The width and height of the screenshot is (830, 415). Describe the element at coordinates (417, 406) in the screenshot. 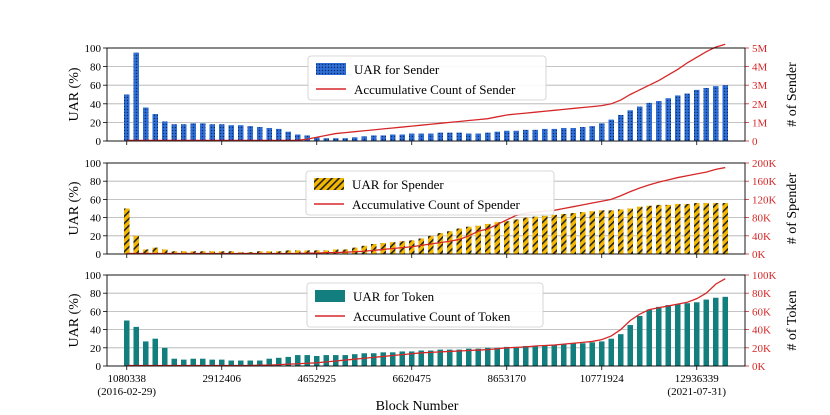

I see `x-axis-label: Block Number` at that location.